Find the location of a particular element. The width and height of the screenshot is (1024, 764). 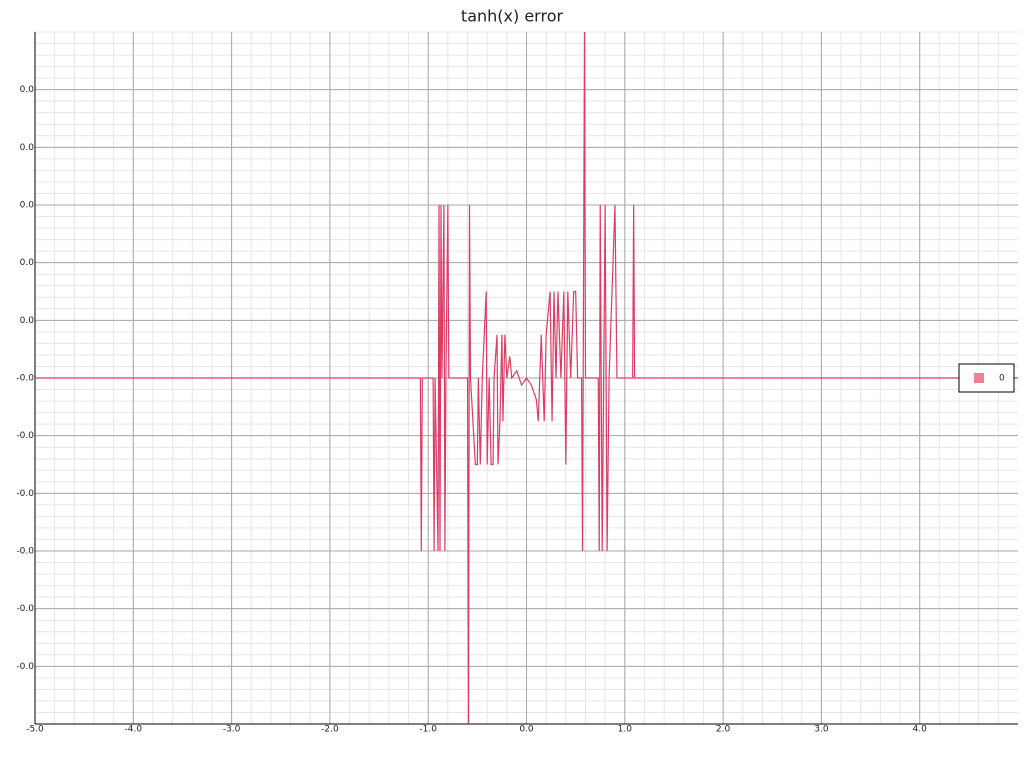

legend-label: 0 is located at coordinates (1002, 379).